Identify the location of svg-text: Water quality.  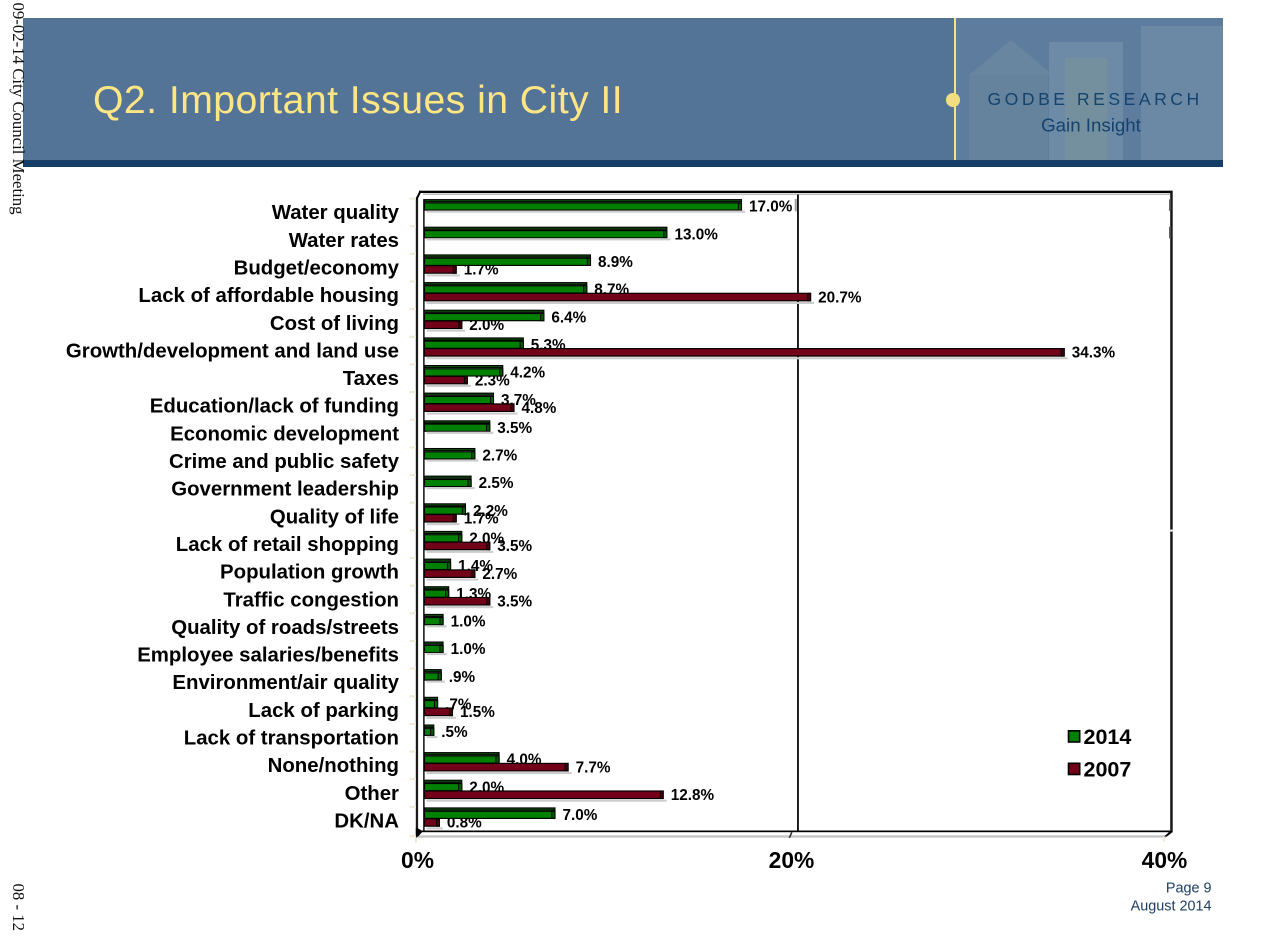
(336, 213).